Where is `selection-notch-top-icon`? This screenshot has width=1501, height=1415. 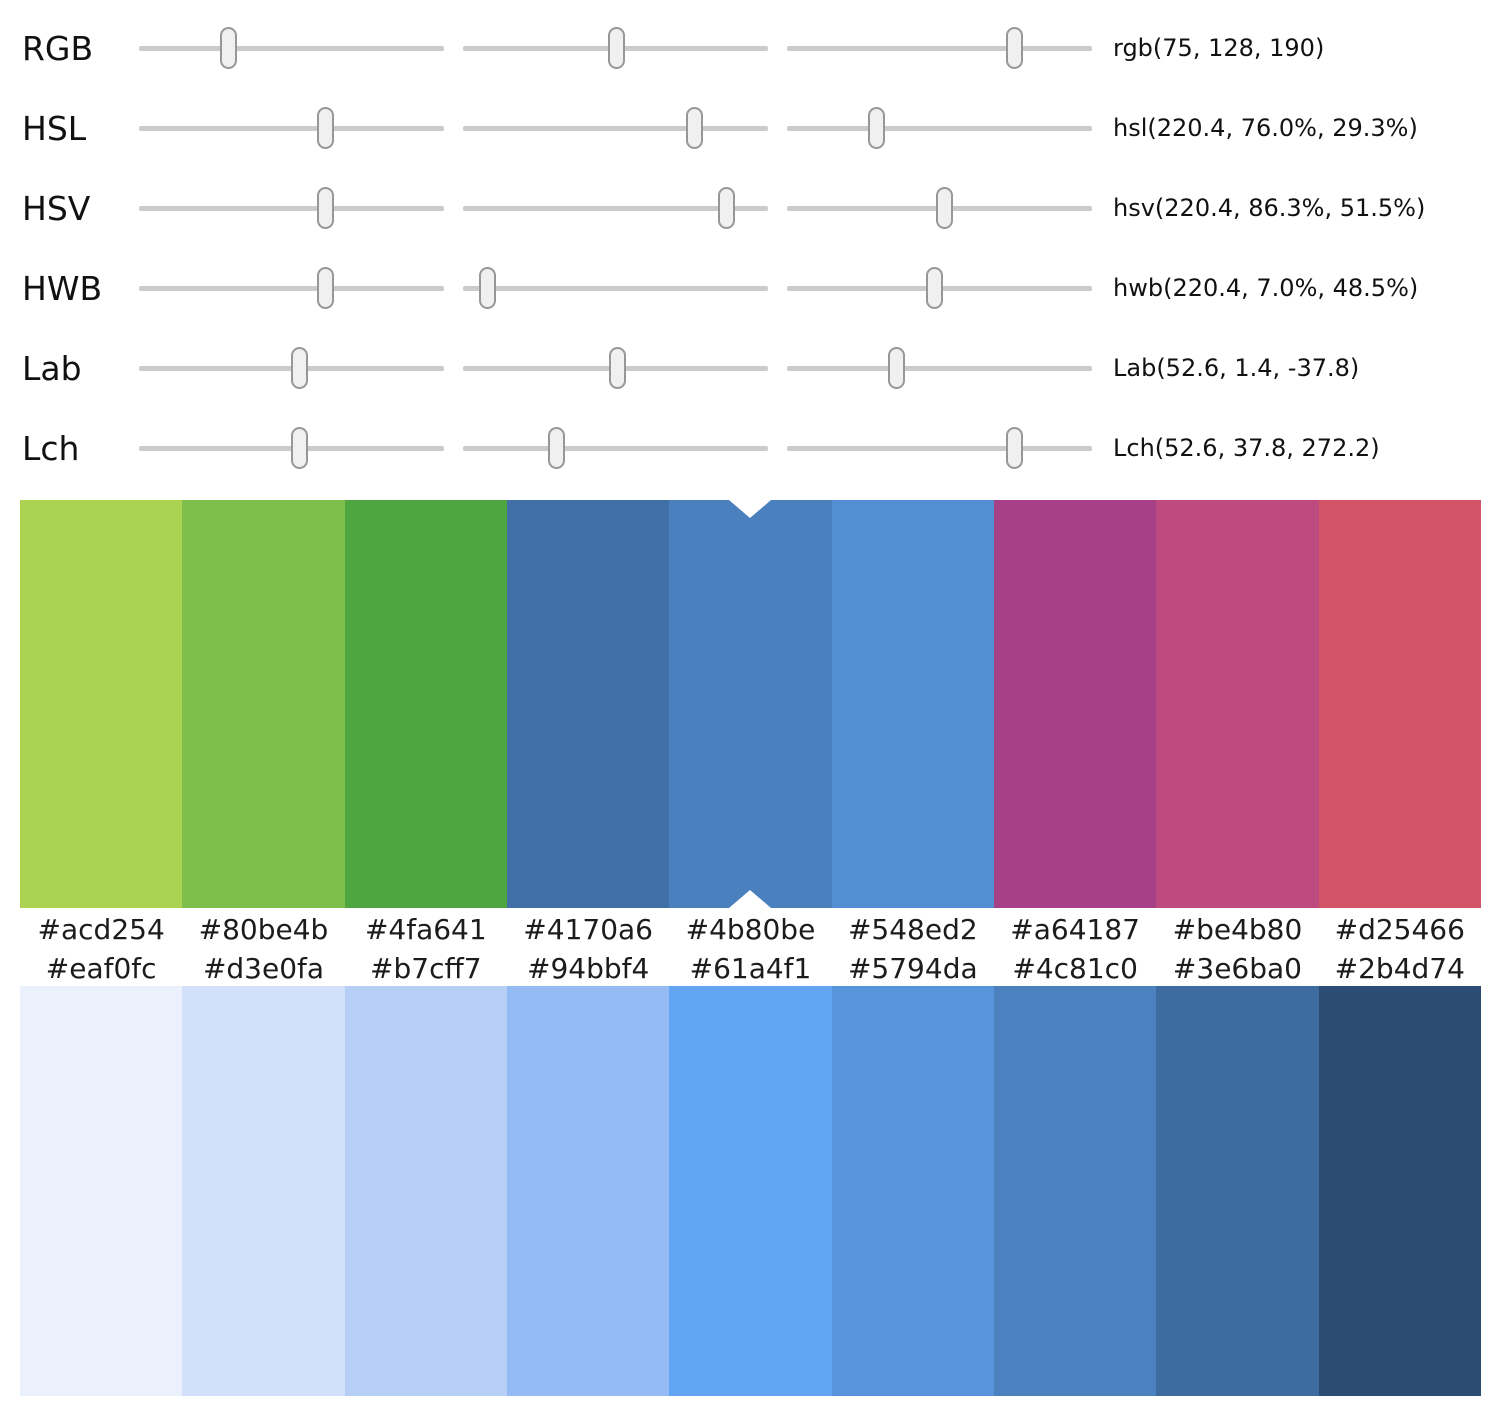
selection-notch-top-icon is located at coordinates (750, 509).